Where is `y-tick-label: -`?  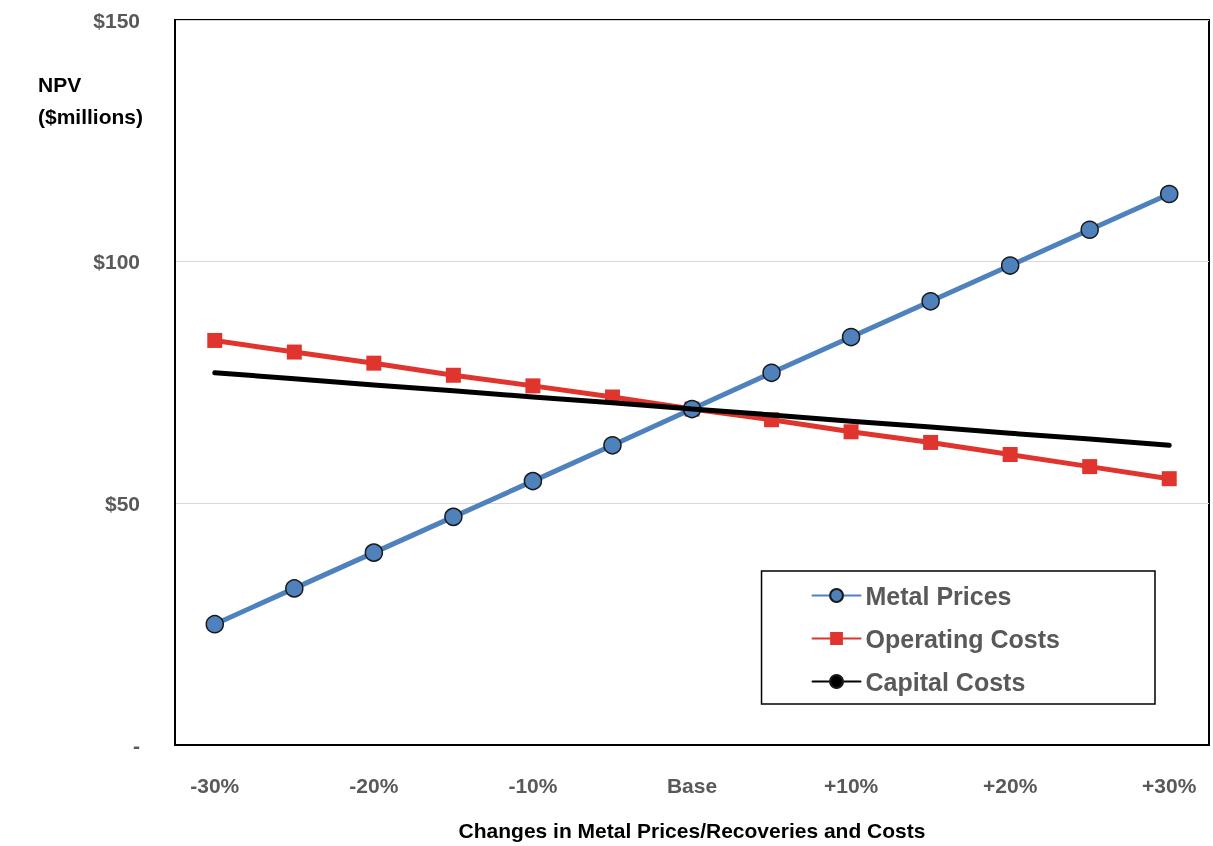 y-tick-label: - is located at coordinates (136, 745).